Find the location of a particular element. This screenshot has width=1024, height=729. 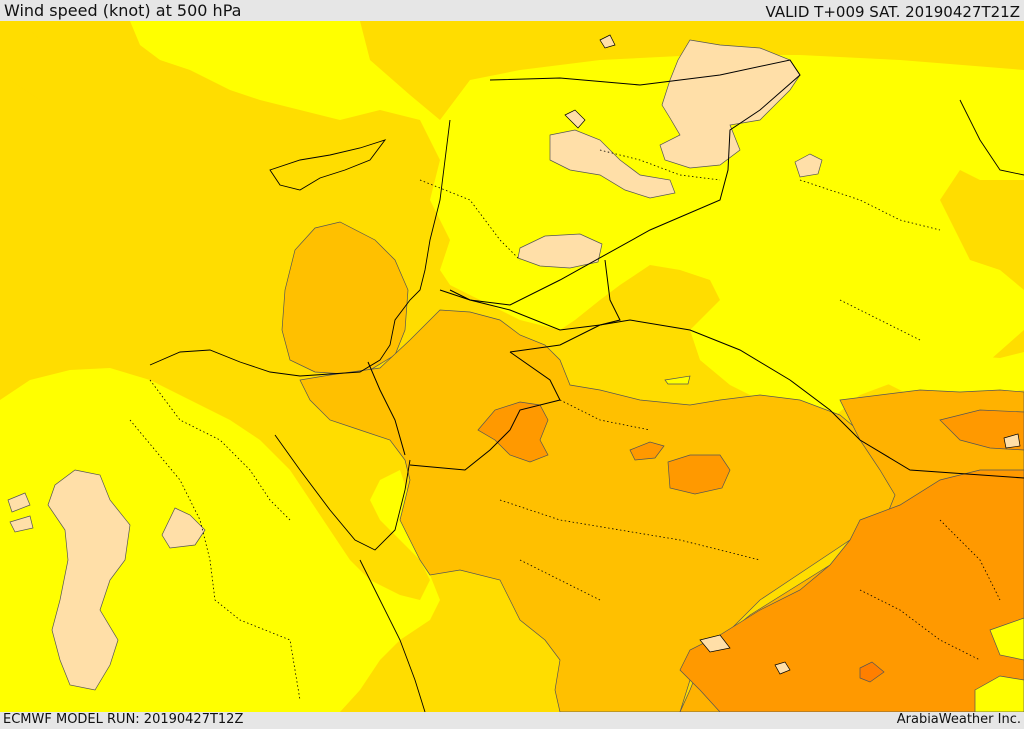

region-orange-c is located at coordinates (647, 451).